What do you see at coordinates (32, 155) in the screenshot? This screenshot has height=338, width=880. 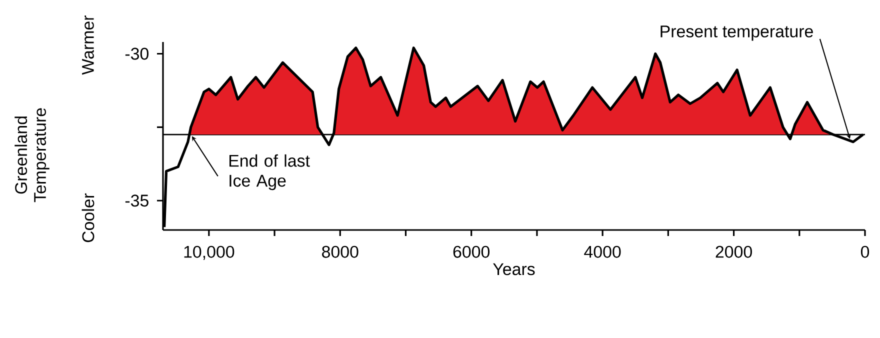 I see `y-axis-title: Greenland Temperature` at bounding box center [32, 155].